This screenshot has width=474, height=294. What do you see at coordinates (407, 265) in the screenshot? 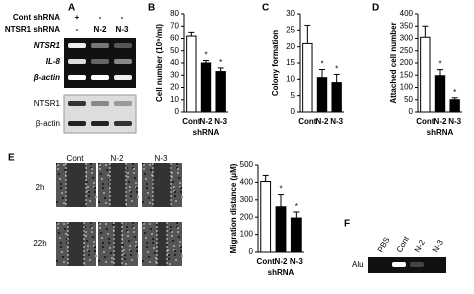
I see `gel` at bounding box center [407, 265].